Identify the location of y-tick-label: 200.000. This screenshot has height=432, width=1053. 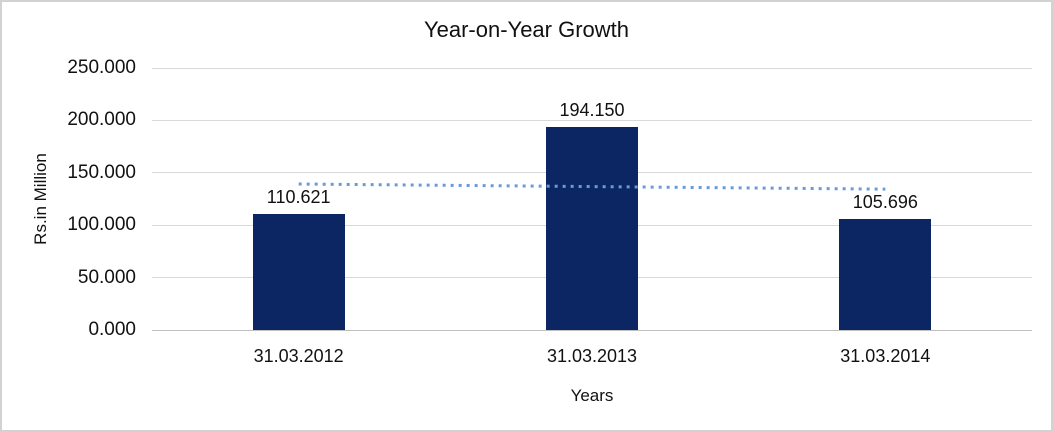
(101, 120).